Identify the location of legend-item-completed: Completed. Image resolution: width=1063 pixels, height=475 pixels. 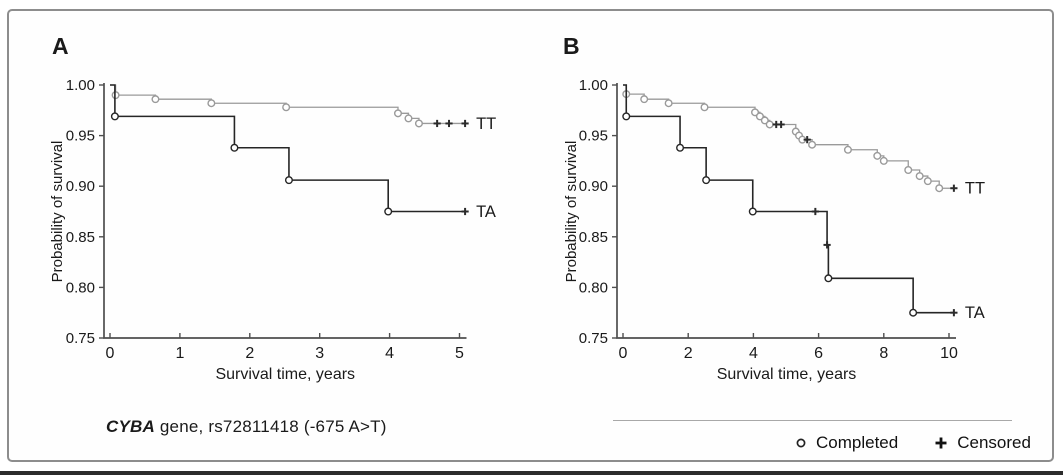
(846, 443).